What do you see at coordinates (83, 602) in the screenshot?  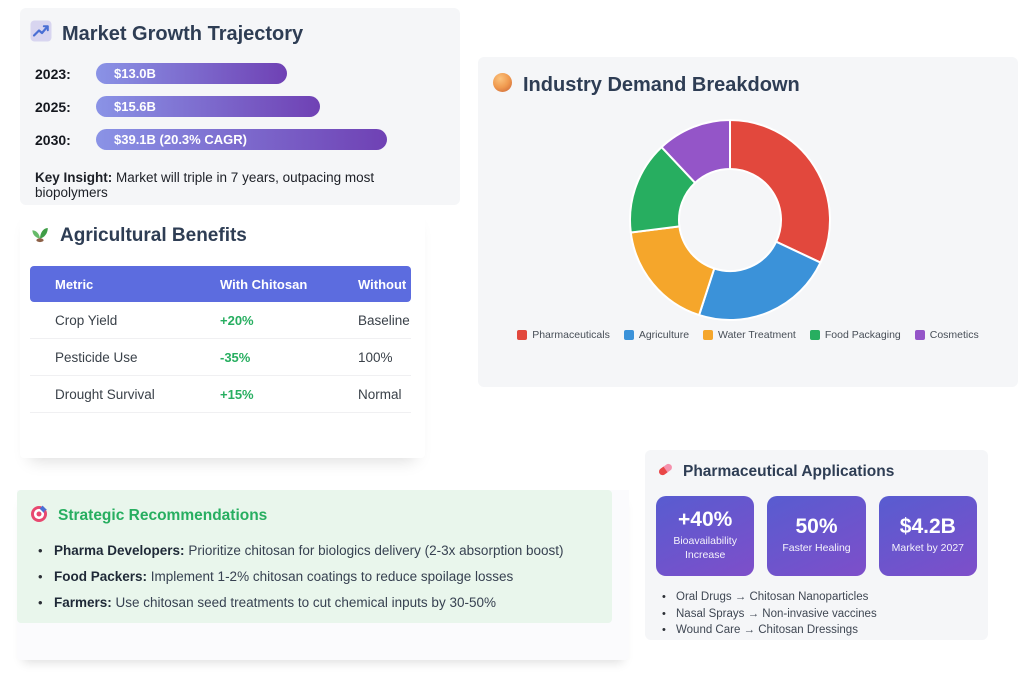 I see `strategy-bullet-label: Farmers:` at bounding box center [83, 602].